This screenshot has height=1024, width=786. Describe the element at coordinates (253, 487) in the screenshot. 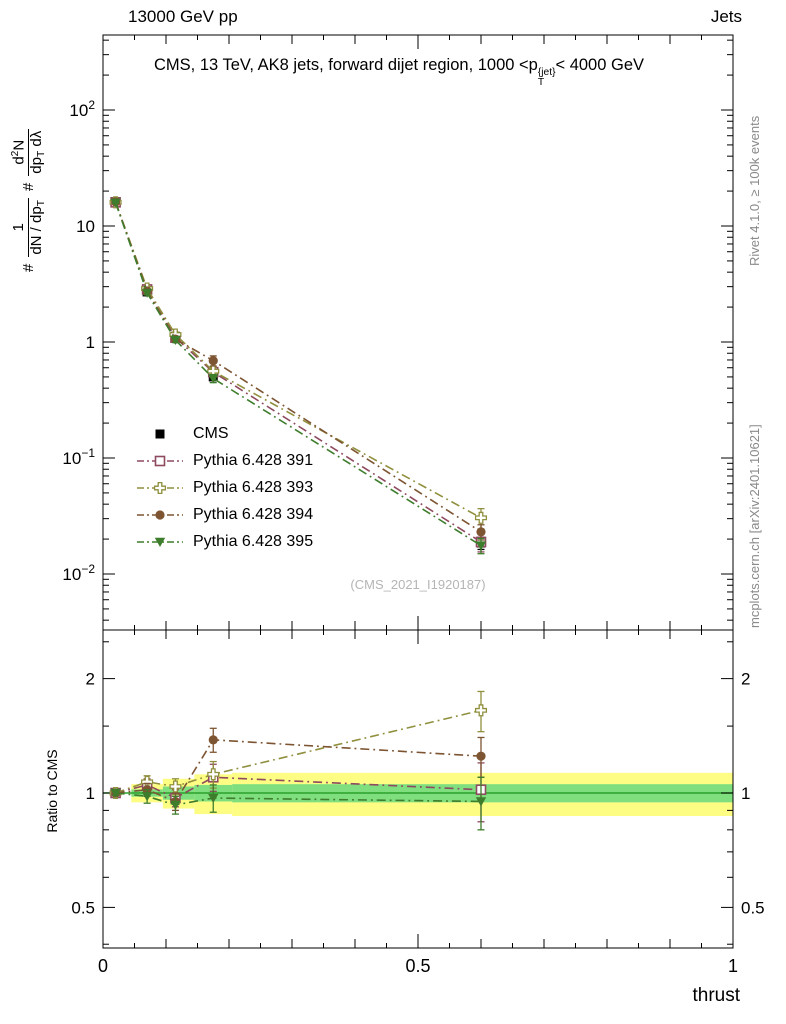

I see `legend-item-label: Pythia 6.428 393` at that location.